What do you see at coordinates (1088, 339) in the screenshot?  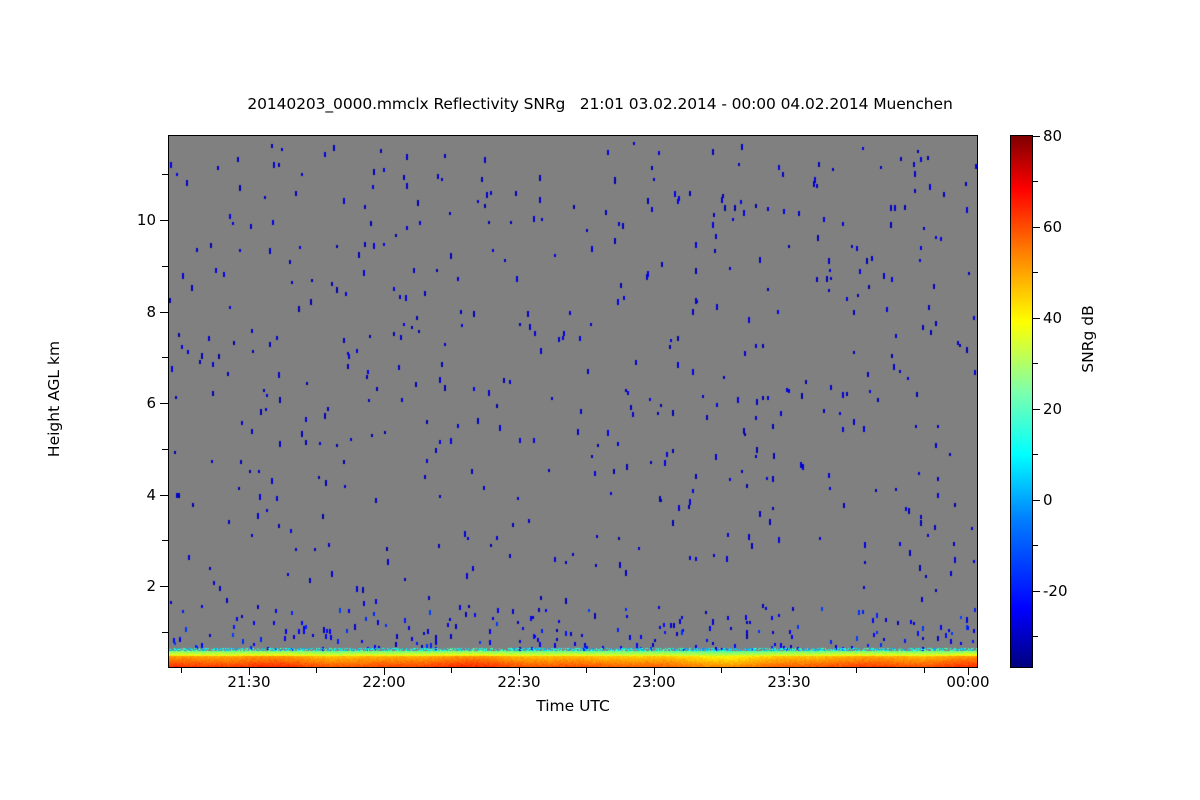 I see `colorbar-title: SNRg dB` at bounding box center [1088, 339].